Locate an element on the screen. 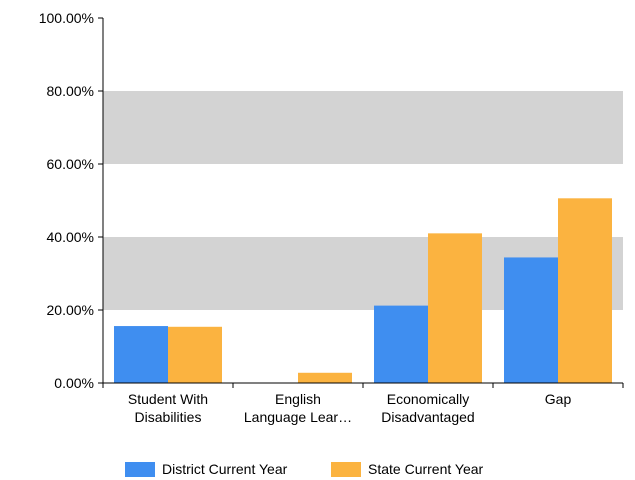 This screenshot has width=635, height=480. legend-label: District Current Year is located at coordinates (225, 469).